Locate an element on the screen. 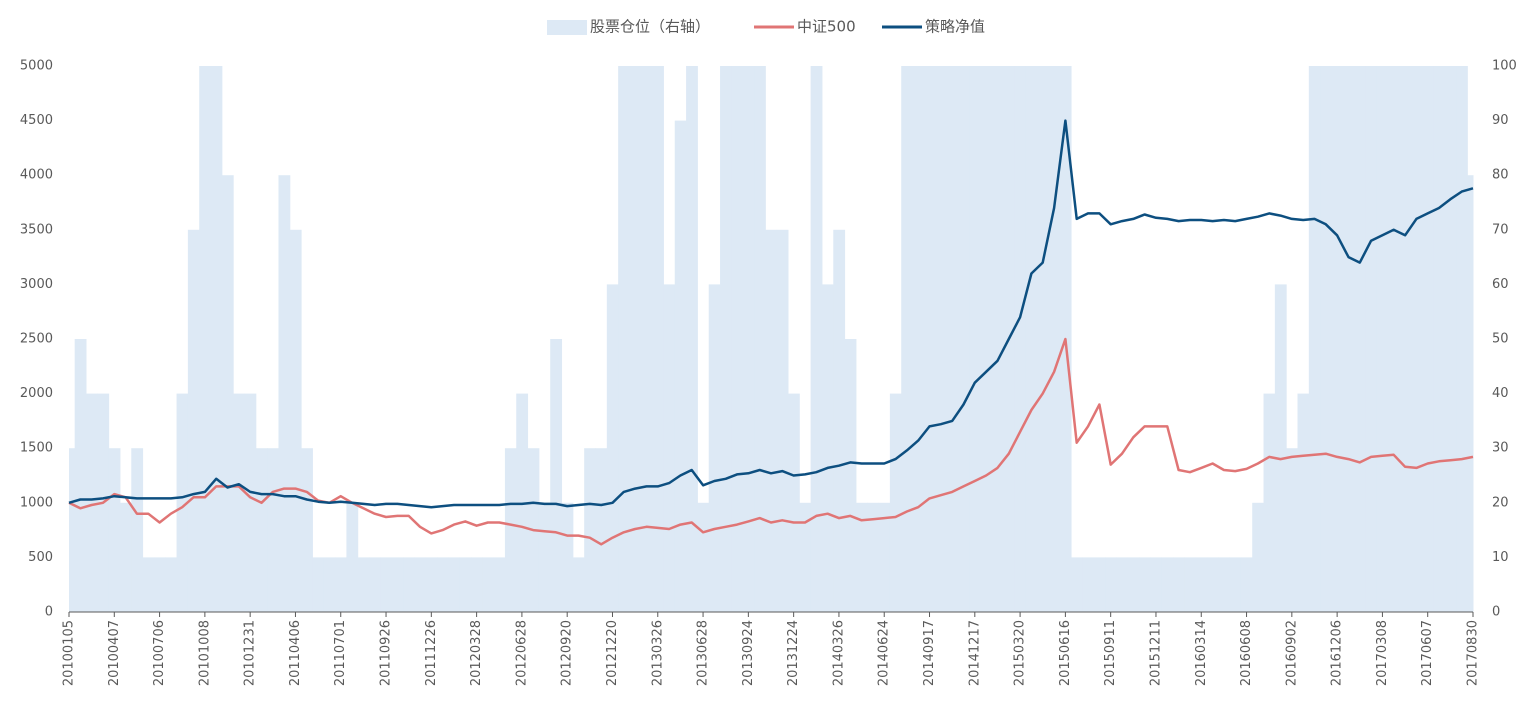 The image size is (1527, 708). y2-tick-label: 10 is located at coordinates (1500, 557).